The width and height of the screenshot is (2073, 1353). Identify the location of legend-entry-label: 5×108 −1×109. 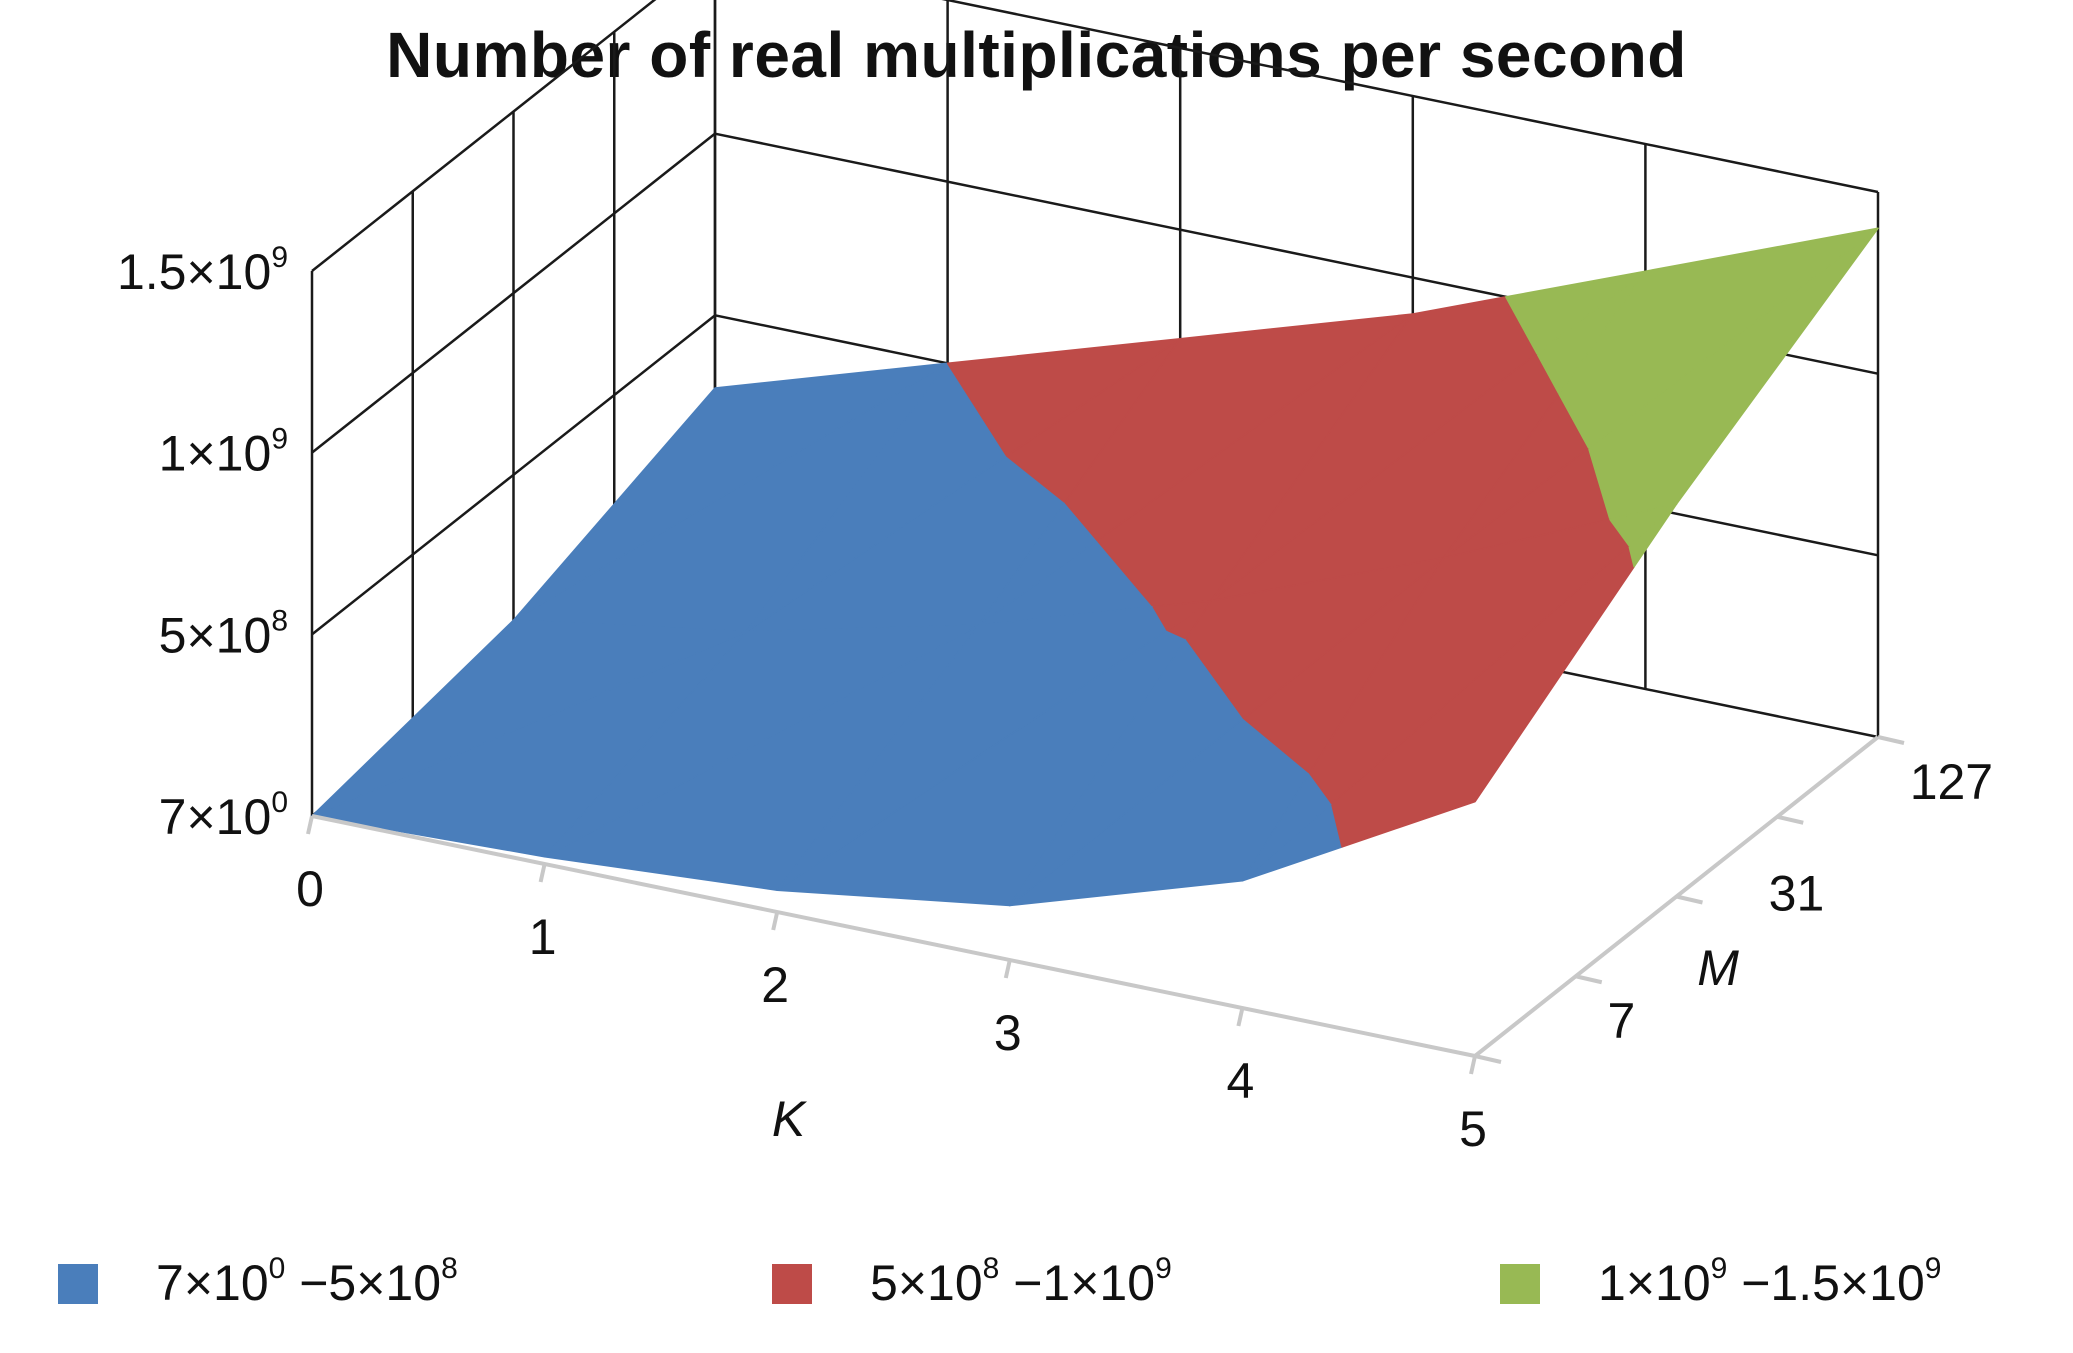
(1021, 1281).